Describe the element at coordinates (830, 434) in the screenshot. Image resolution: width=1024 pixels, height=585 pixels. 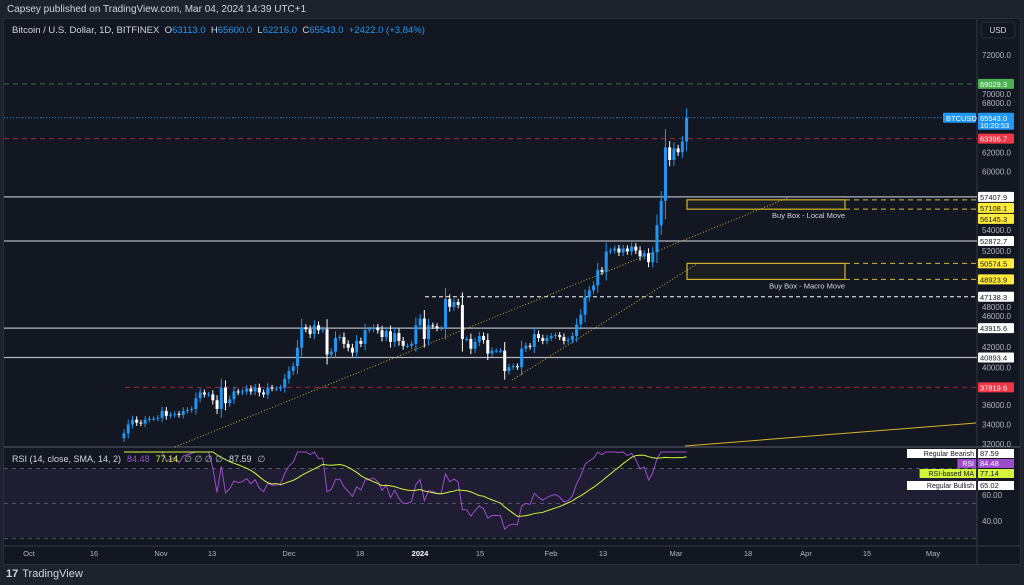
I see `trendline` at that location.